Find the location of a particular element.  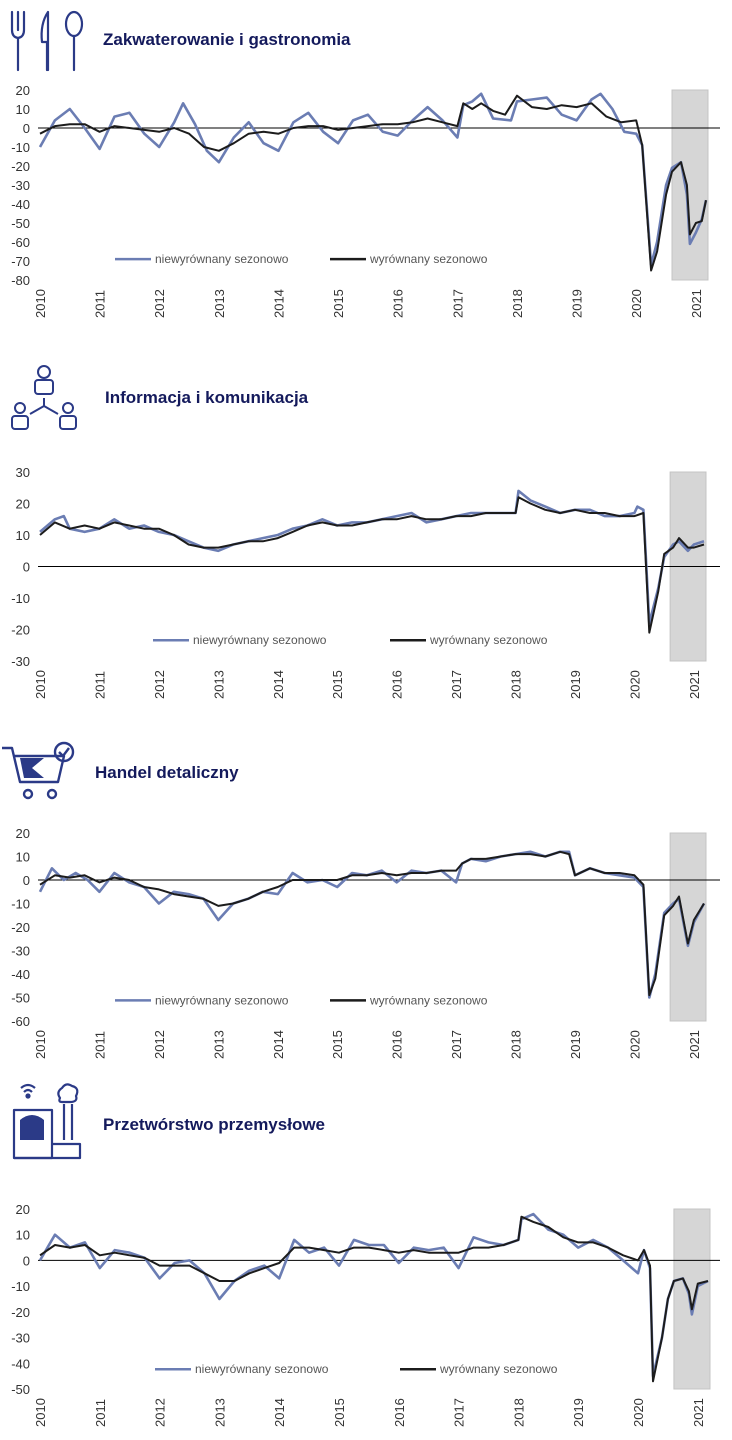

y-tick-label: 30 is located at coordinates (23, 472).